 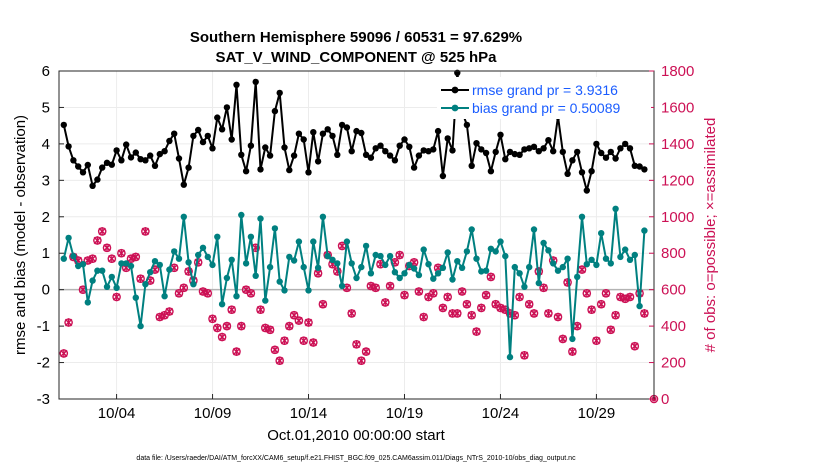 I want to click on right-tick-label: 1800, so click(x=677, y=71).